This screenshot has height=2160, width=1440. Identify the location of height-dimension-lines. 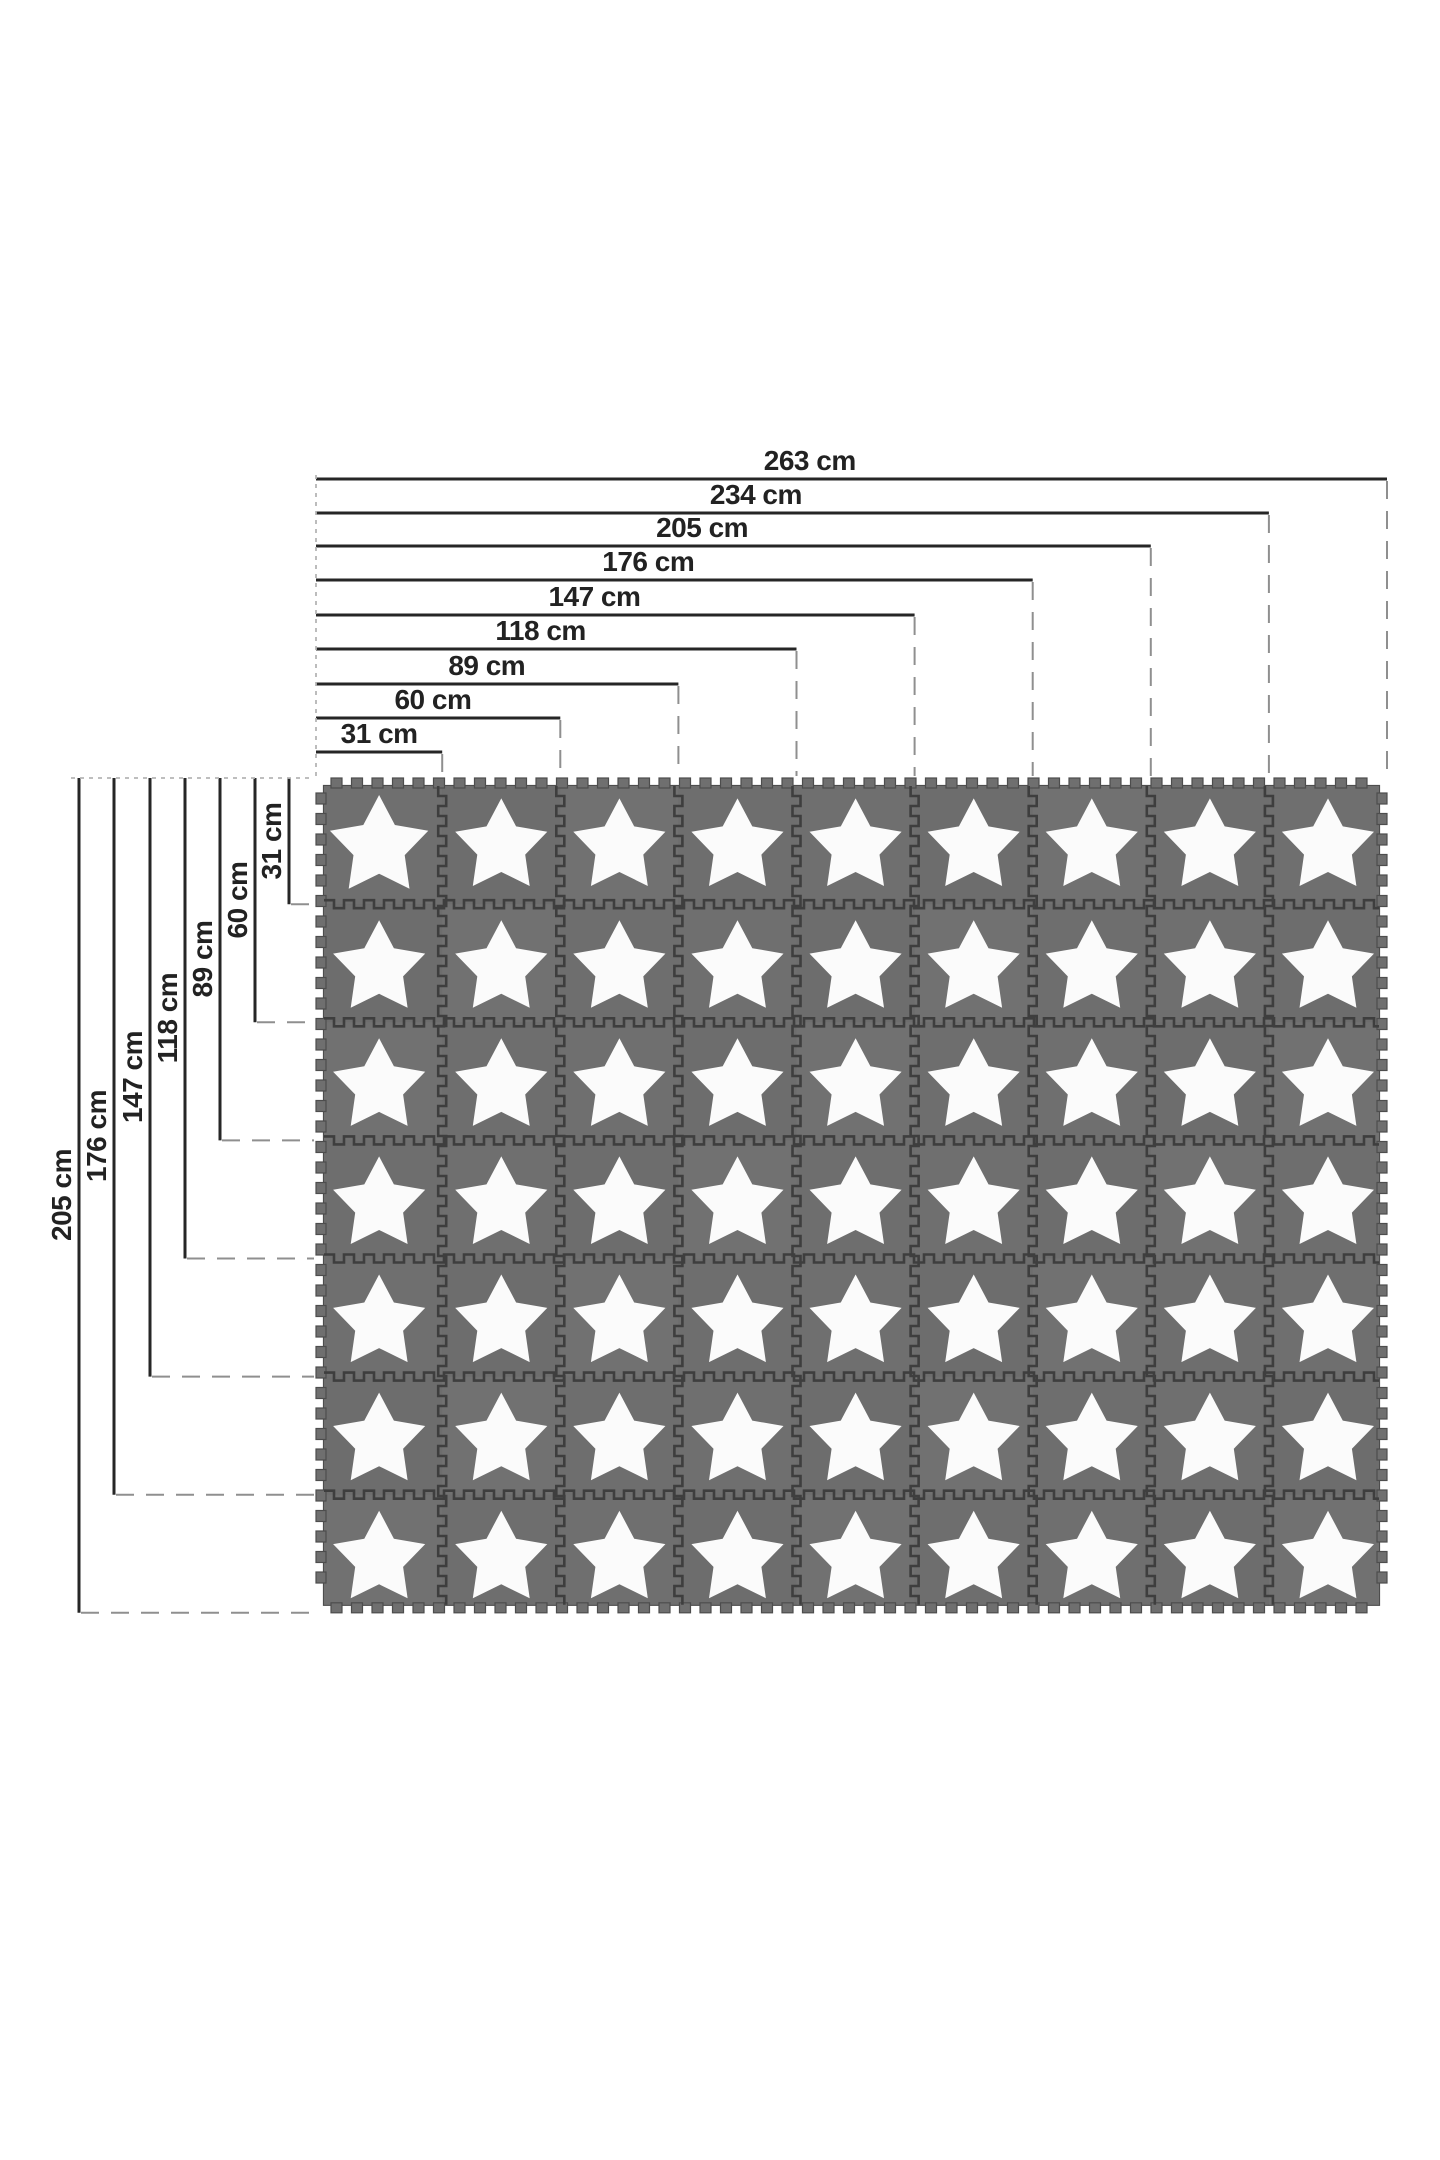
(195, 1196).